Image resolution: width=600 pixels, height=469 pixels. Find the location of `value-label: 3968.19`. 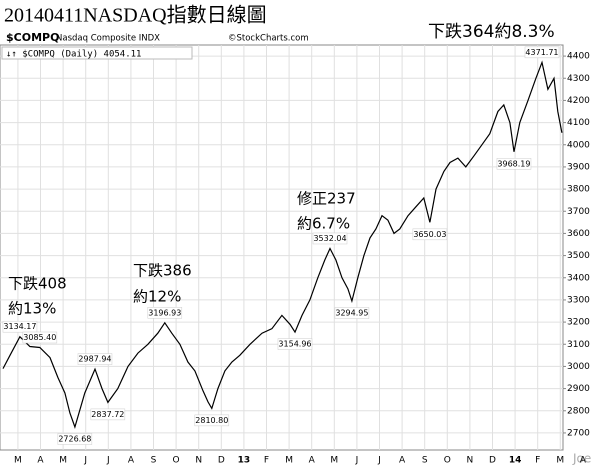

value-label: 3968.19 is located at coordinates (513, 163).